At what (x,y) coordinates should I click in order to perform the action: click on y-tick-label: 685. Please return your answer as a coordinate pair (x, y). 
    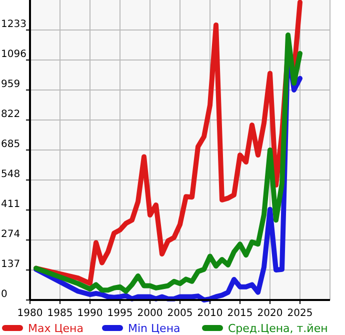
    Looking at the image, I should click on (10, 144).